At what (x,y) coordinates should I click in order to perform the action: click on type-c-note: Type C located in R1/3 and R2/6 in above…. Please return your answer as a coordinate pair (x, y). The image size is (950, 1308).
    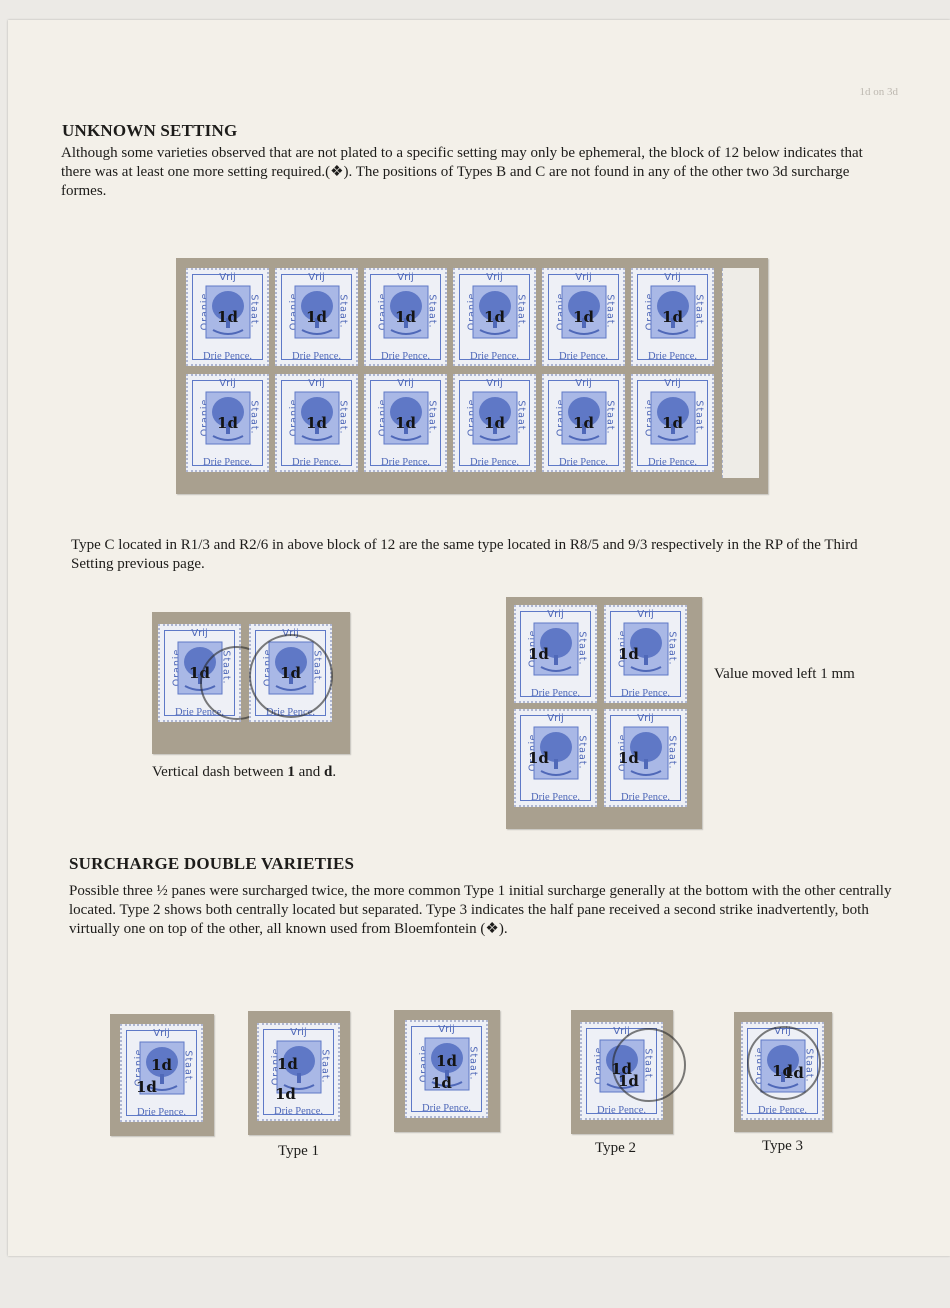
    Looking at the image, I should click on (464, 554).